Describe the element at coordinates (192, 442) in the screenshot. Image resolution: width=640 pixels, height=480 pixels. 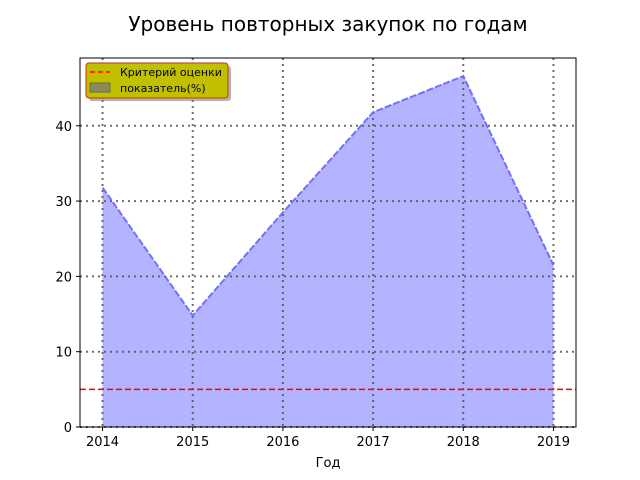
I see `x-tick-label-2015: 2015` at that location.